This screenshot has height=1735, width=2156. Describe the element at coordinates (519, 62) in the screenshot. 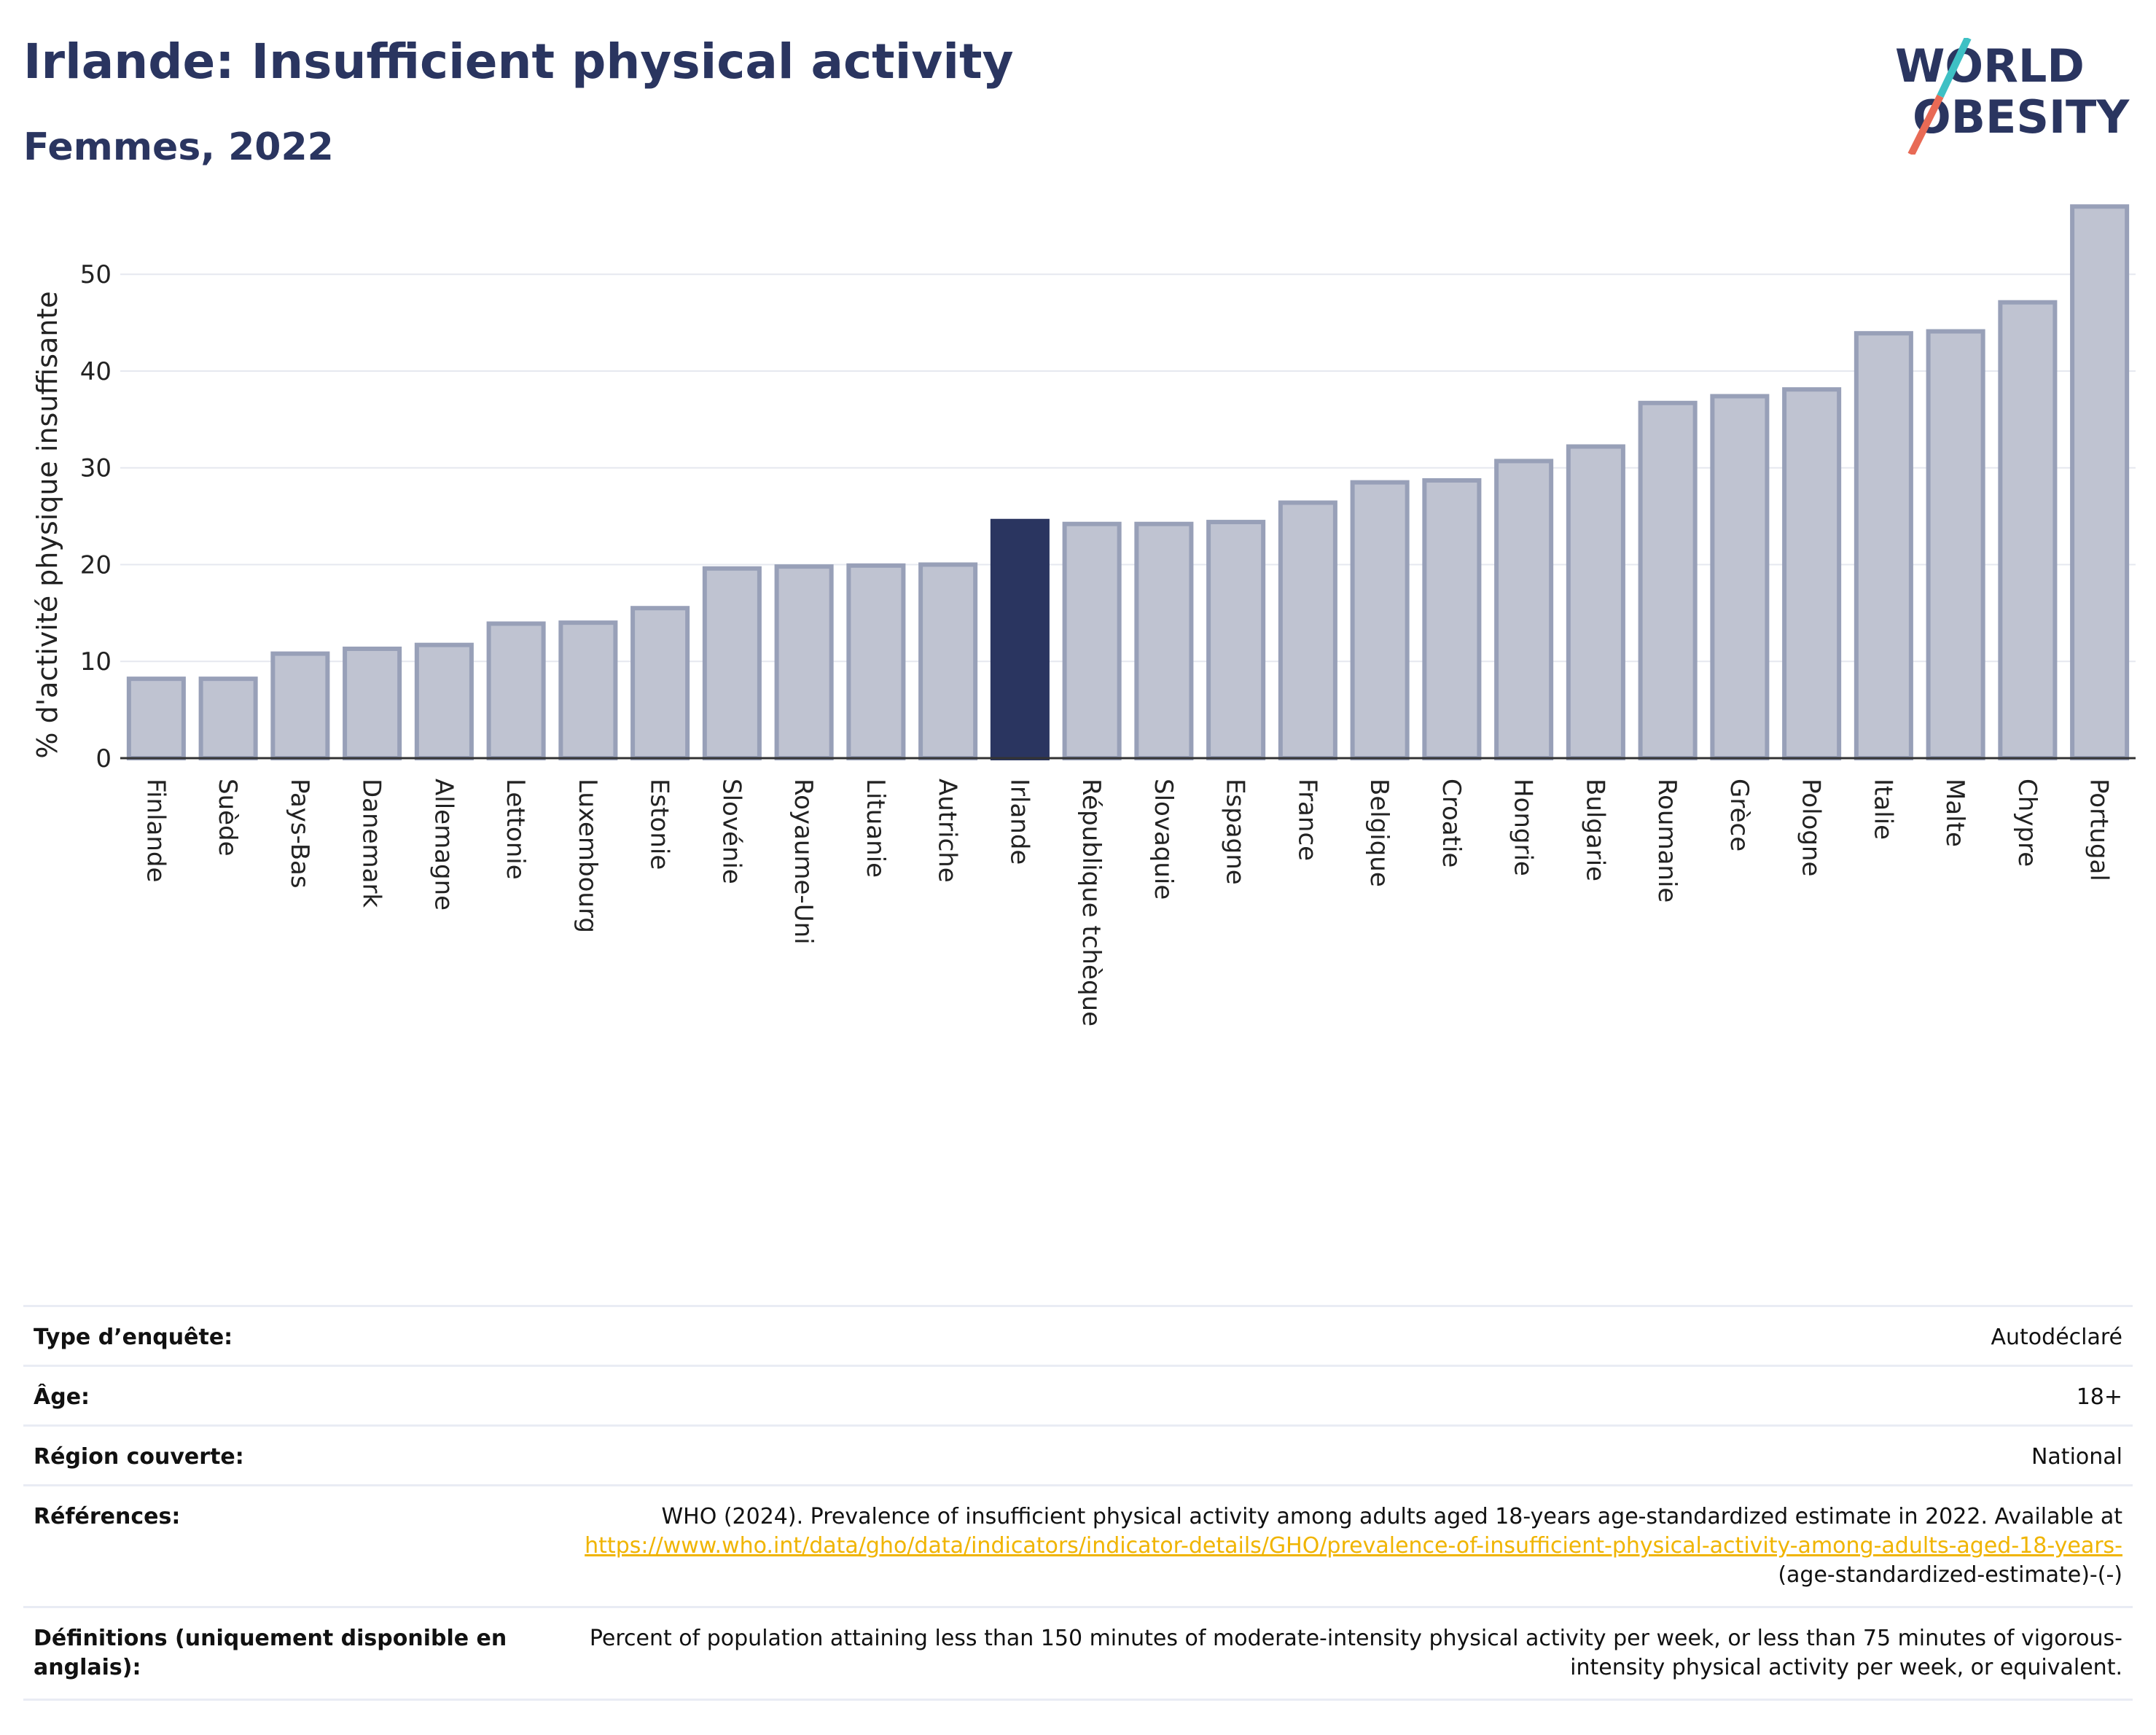

I see `page-title: Irlande: Insufficient physical activity` at that location.